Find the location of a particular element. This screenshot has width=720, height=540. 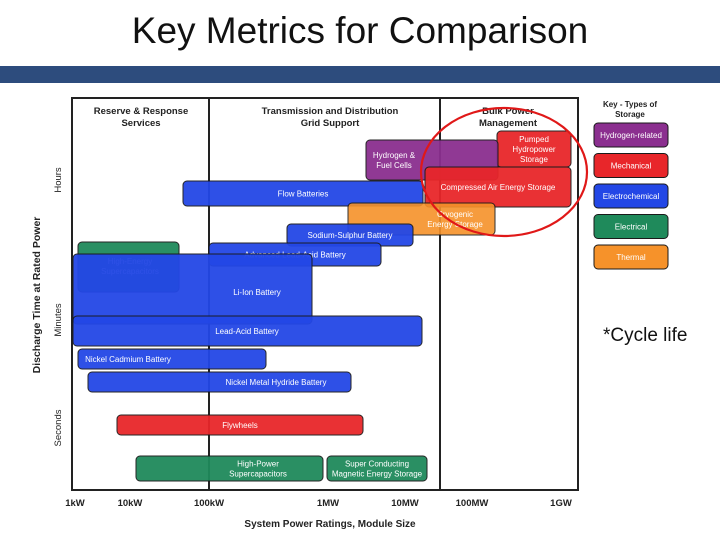

bar-label-line: Flywheels is located at coordinates (240, 425).